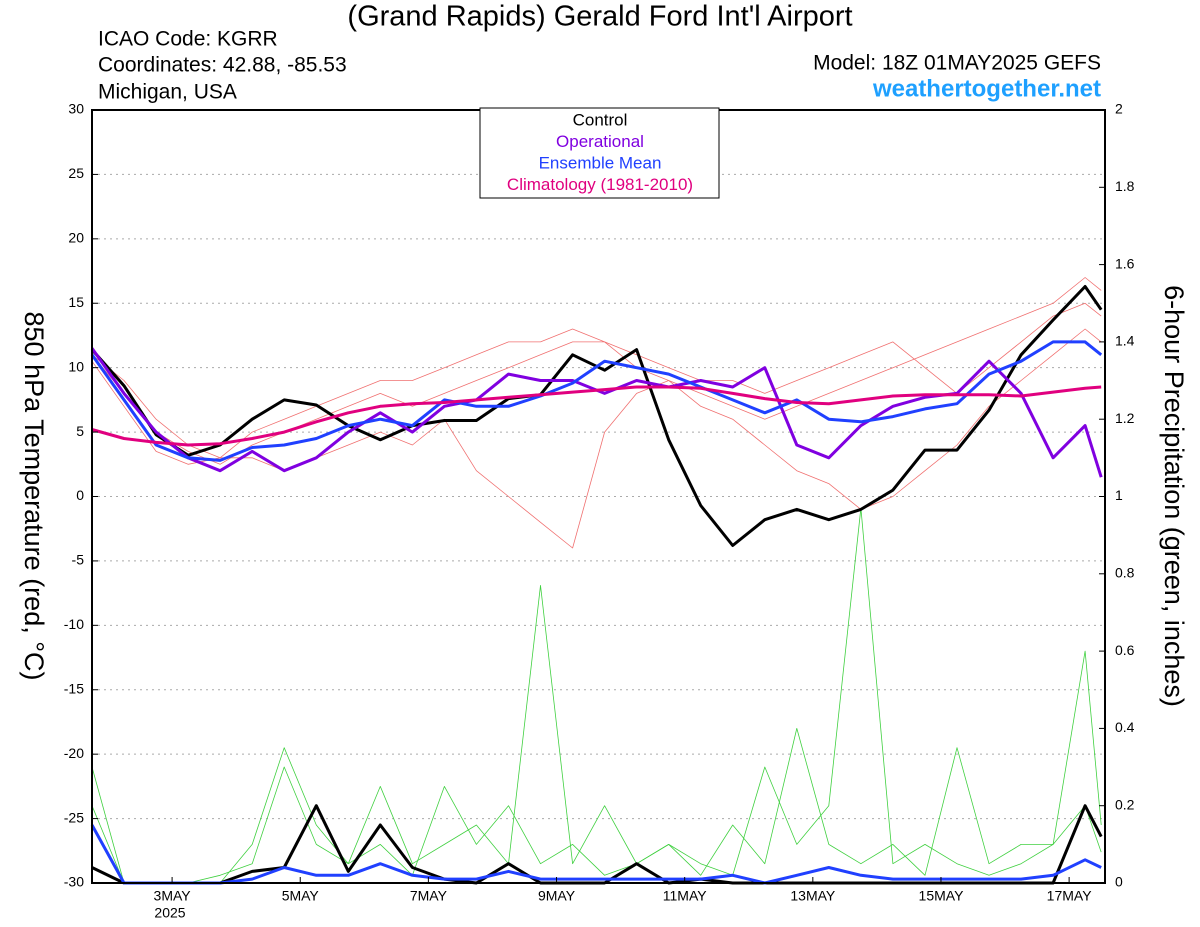  What do you see at coordinates (173, 896) in the screenshot?
I see `x-tick-label: 3MAY` at bounding box center [173, 896].